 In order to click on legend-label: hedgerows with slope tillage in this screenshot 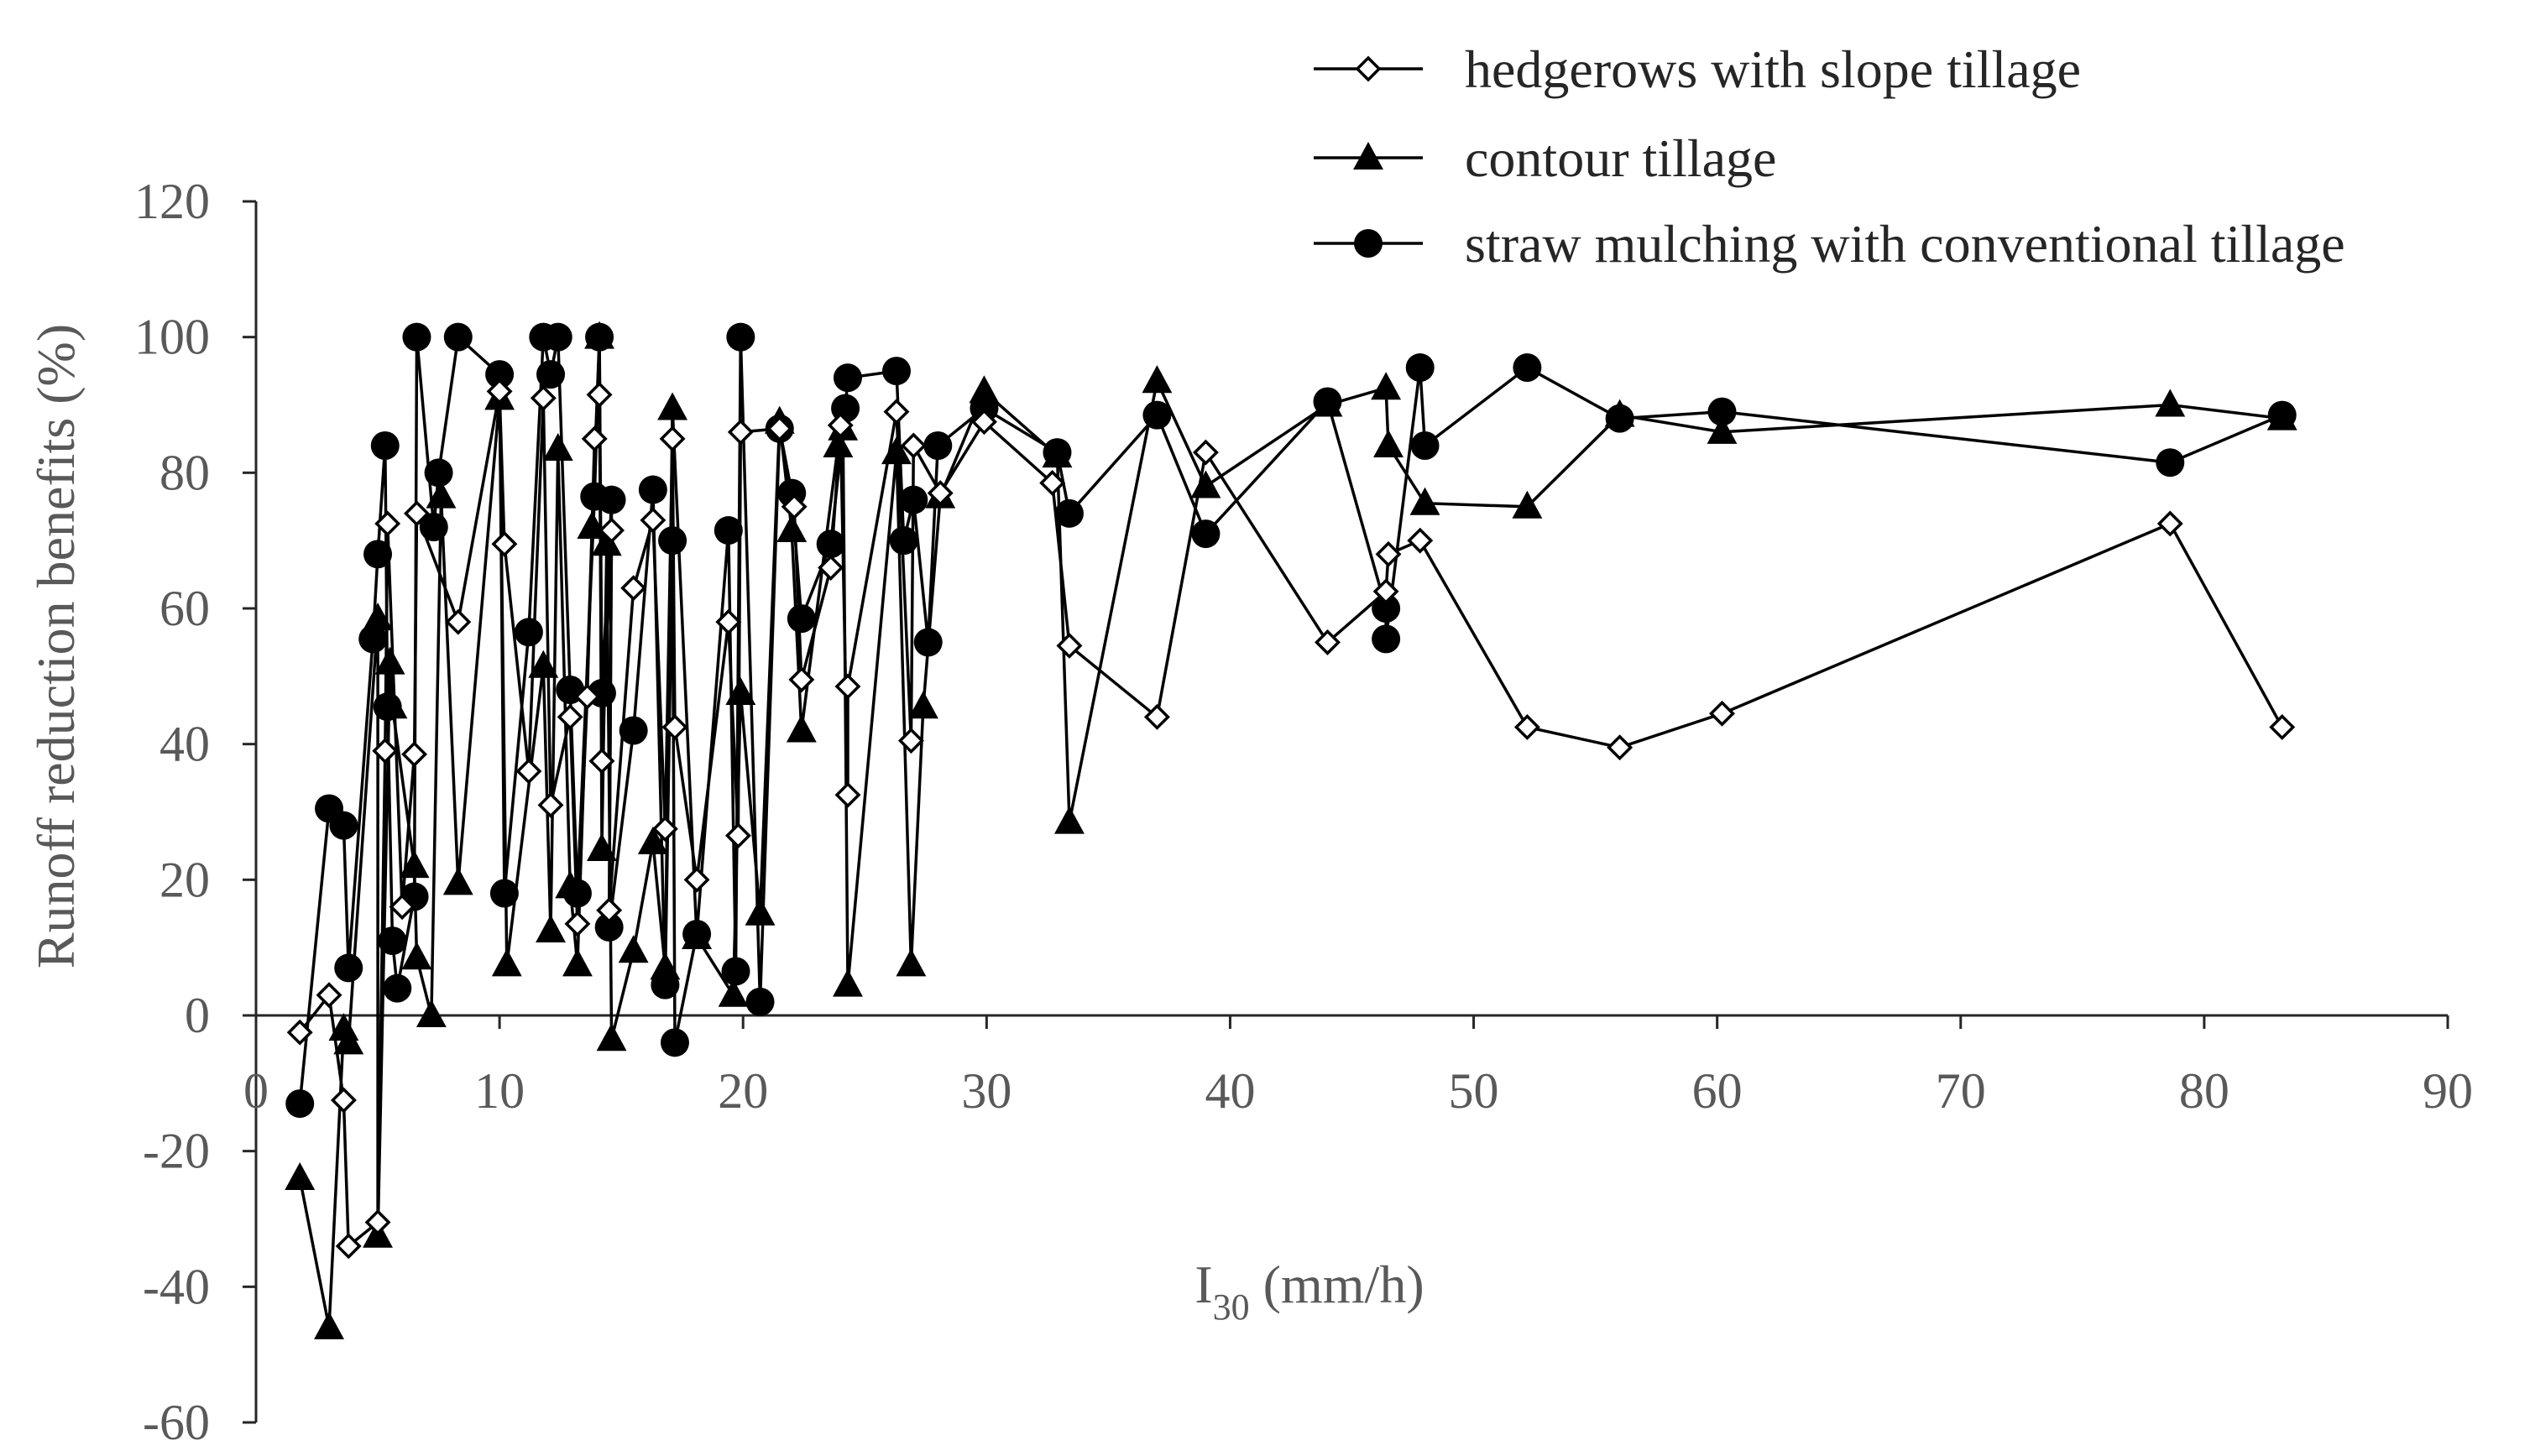, I will do `click(1773, 69)`.